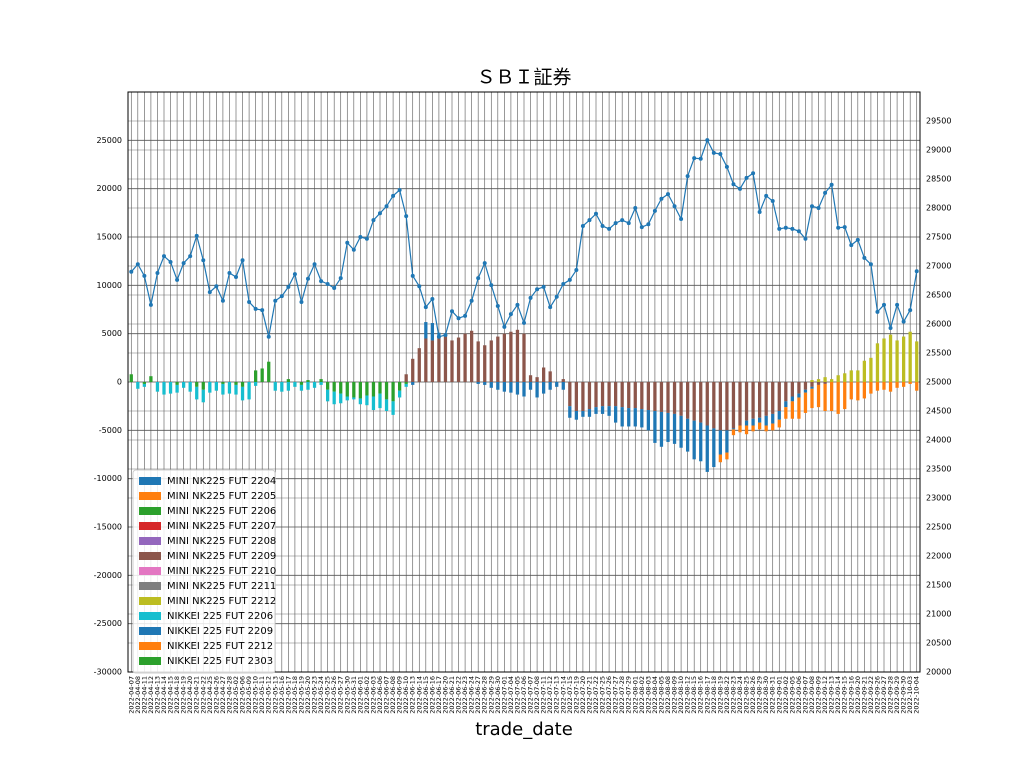 This screenshot has width=1024, height=768. Describe the element at coordinates (871, 695) in the screenshot. I see `x-tick-label: 2022-09-22` at that location.